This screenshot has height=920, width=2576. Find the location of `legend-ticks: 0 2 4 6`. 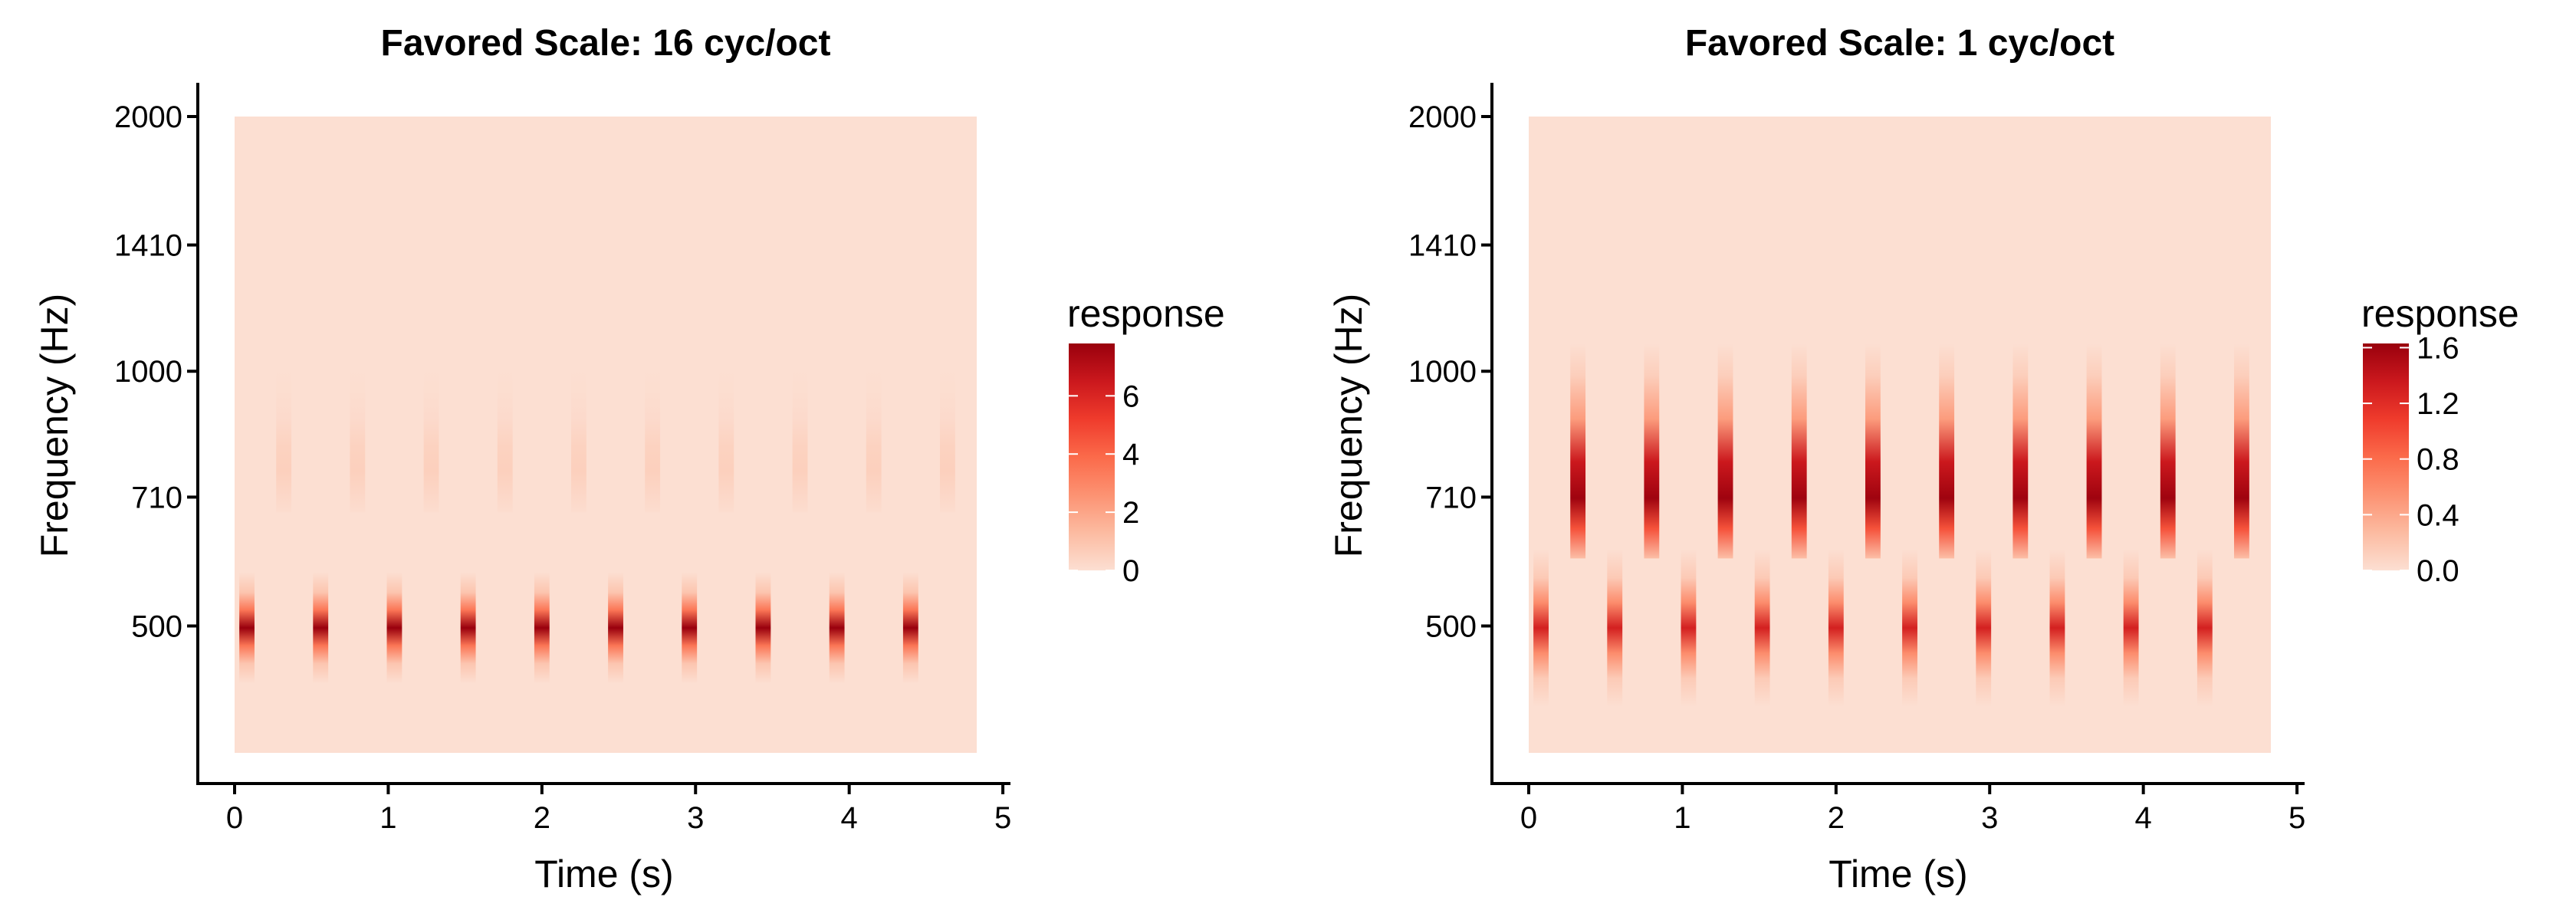

legend-ticks: 0 2 4 6 is located at coordinates (1104, 484).